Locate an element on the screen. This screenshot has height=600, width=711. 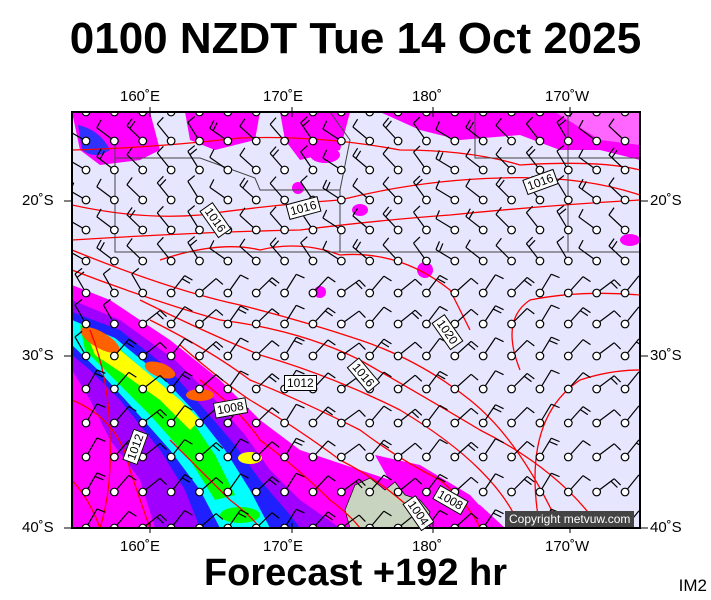
right-lat-label: 30˚S is located at coordinates (666, 355).